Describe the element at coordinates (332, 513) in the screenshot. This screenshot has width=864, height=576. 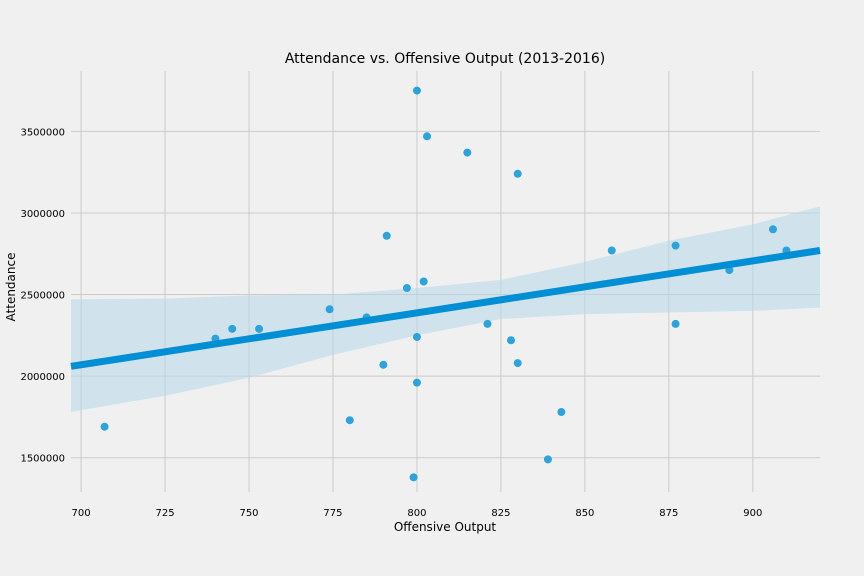
I see `x-tick-label: 775` at that location.